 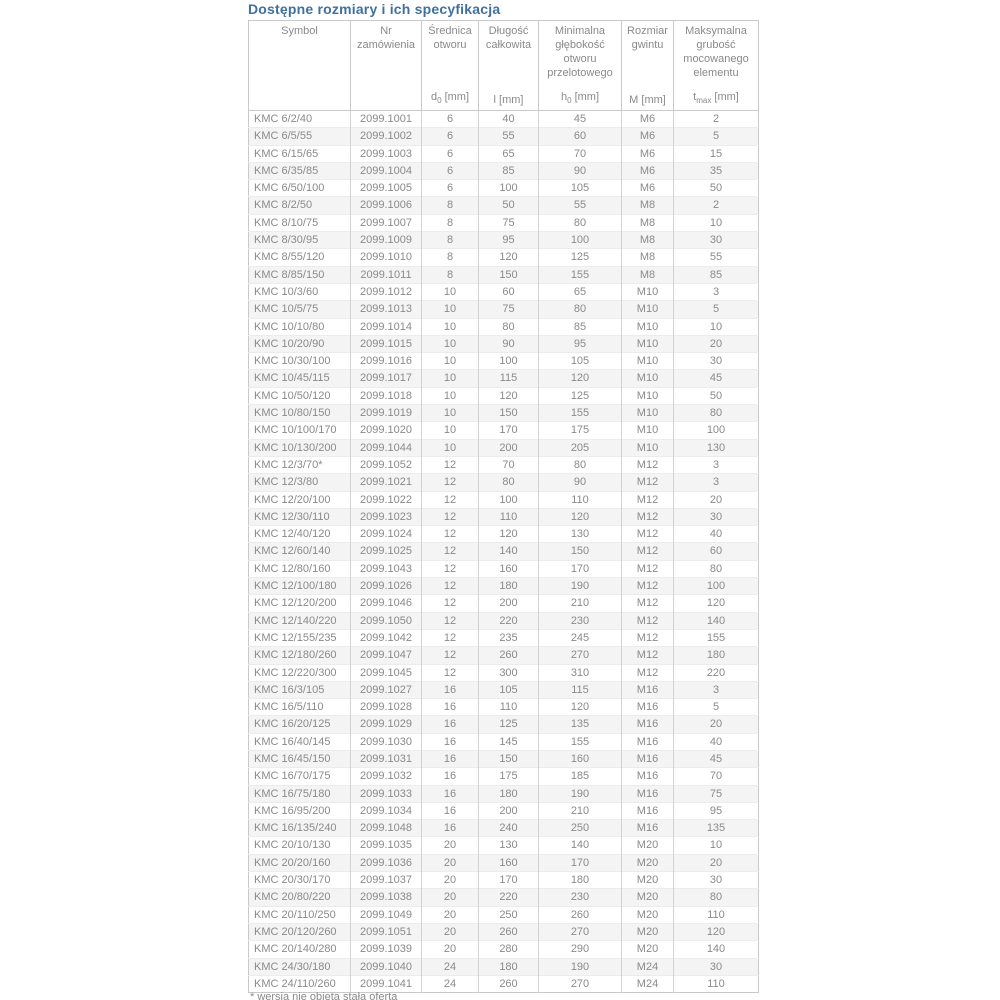 What do you see at coordinates (299, 136) in the screenshot?
I see `symbol-cell: KMC 6/5/55` at bounding box center [299, 136].